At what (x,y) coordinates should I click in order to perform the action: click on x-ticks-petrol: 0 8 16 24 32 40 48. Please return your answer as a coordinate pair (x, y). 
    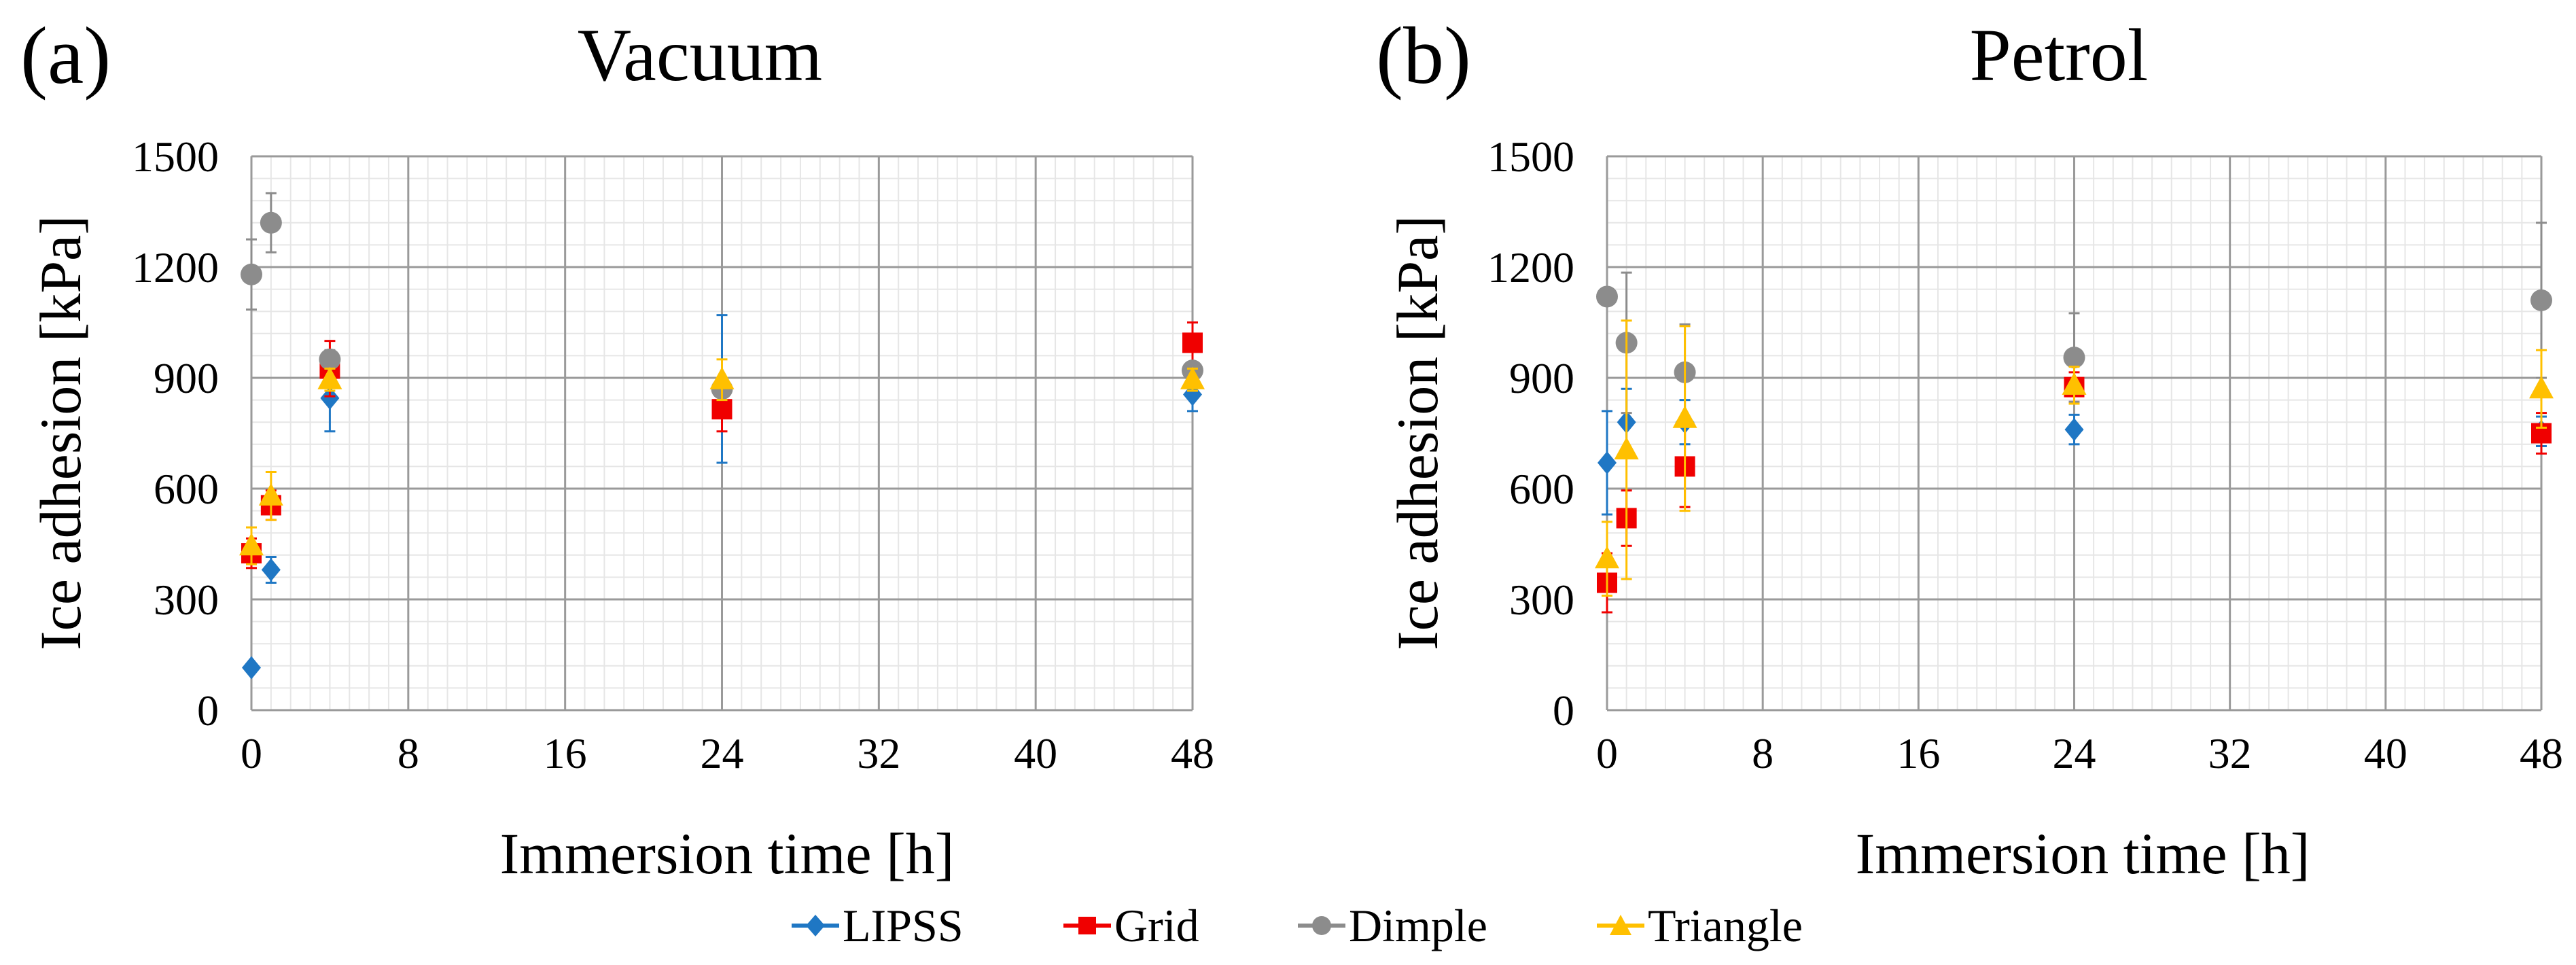
    Looking at the image, I should click on (2079, 753).